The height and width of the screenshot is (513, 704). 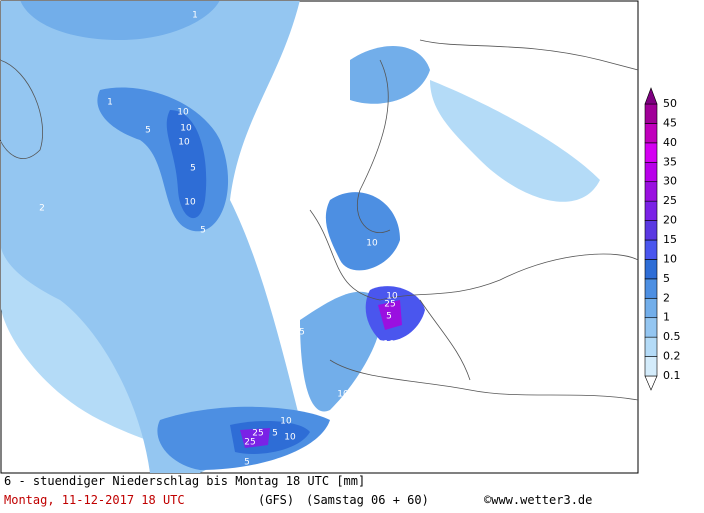 I want to click on legend-label: 30, so click(x=670, y=181).